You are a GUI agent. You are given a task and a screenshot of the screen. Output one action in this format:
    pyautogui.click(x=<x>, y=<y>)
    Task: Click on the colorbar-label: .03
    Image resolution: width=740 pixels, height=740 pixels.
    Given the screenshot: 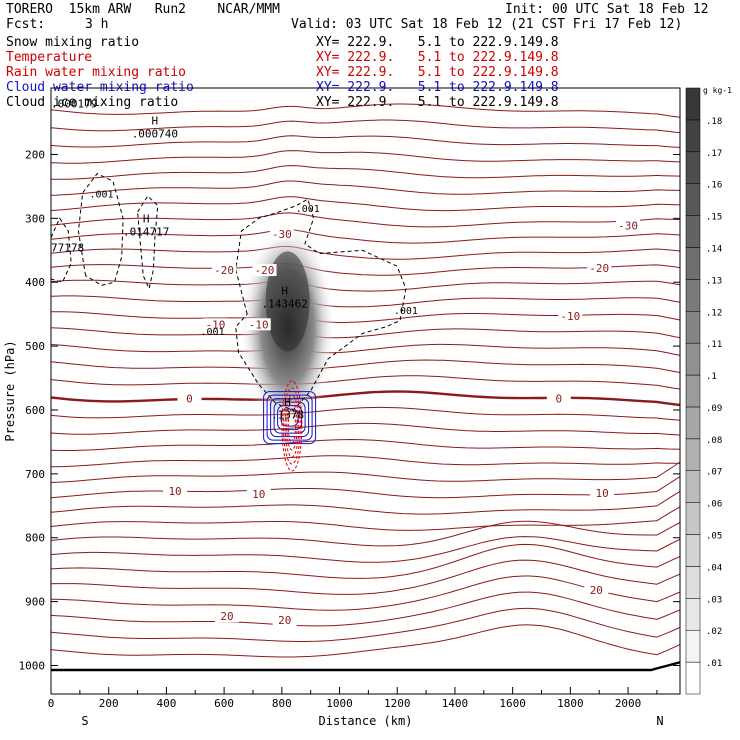 What is the action you would take?
    pyautogui.click(x=714, y=600)
    